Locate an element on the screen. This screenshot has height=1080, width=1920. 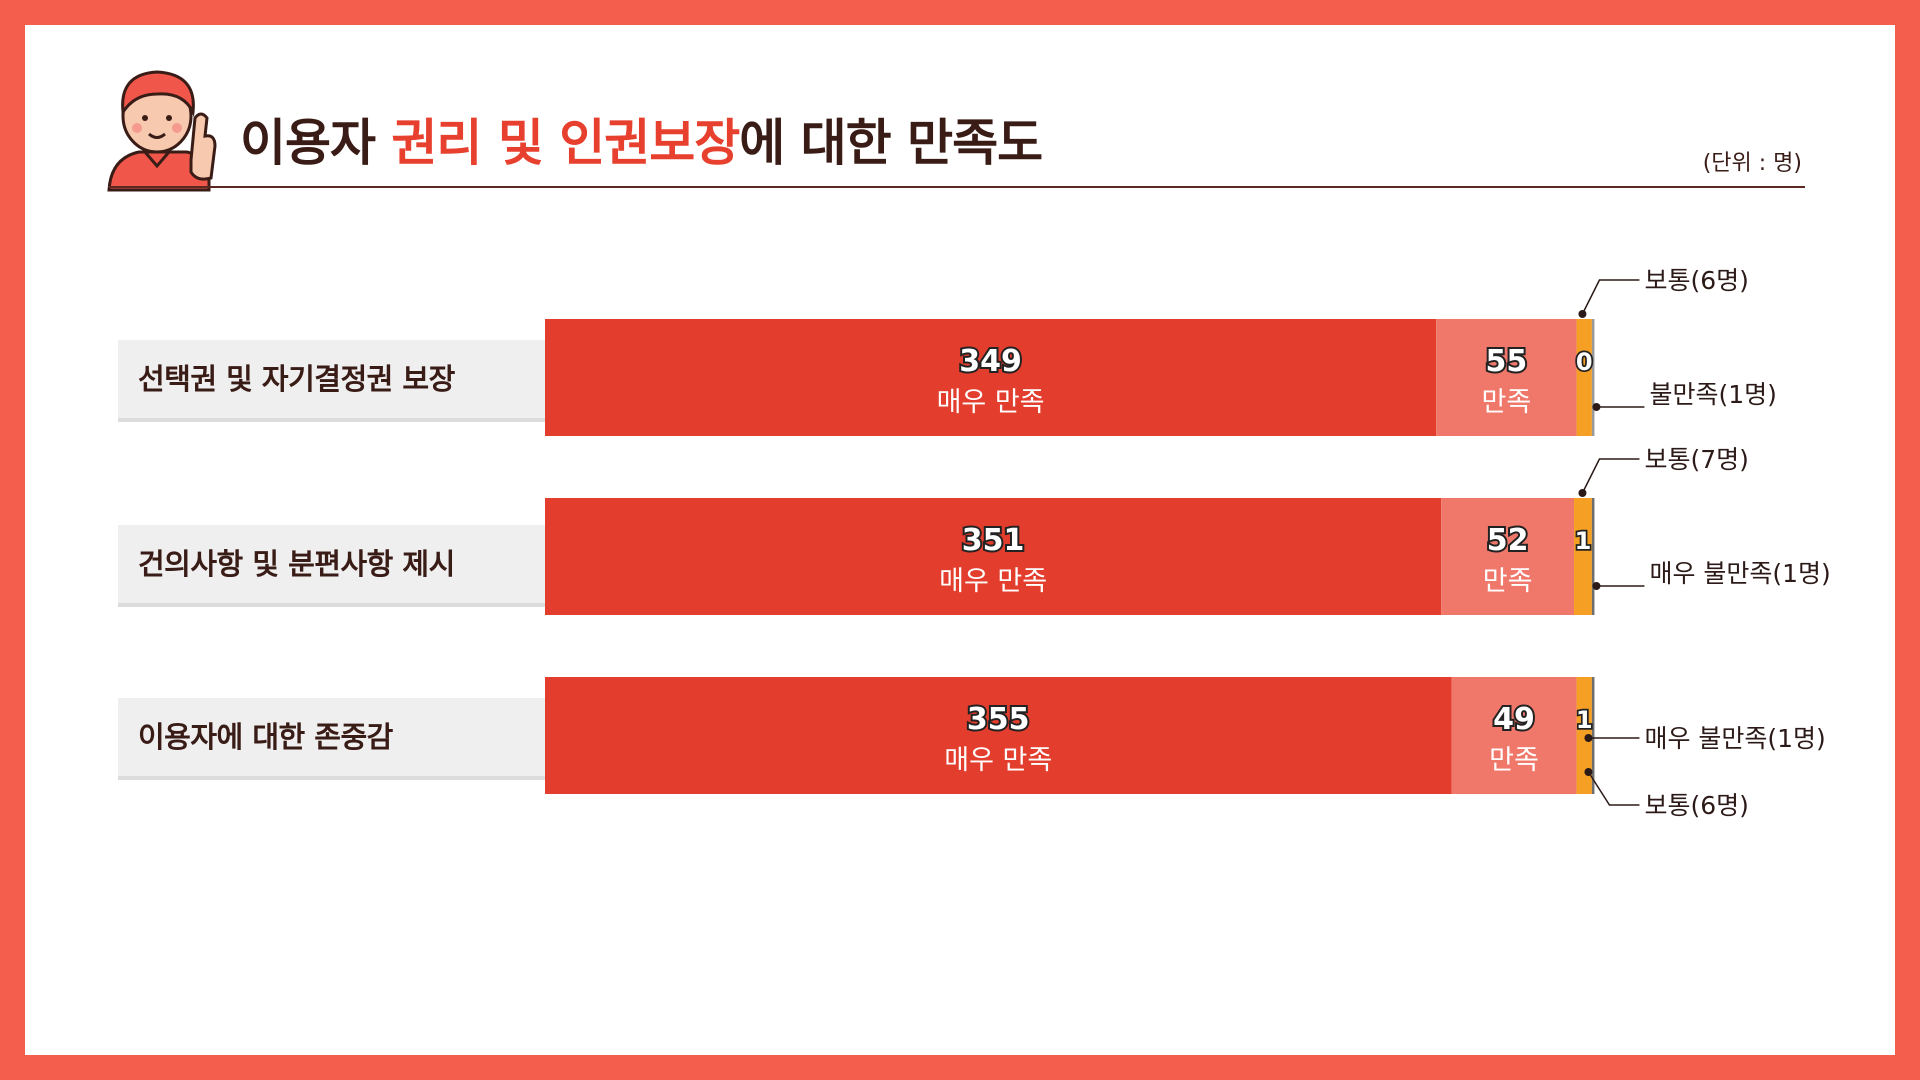
avatar is located at coordinates (163, 131).